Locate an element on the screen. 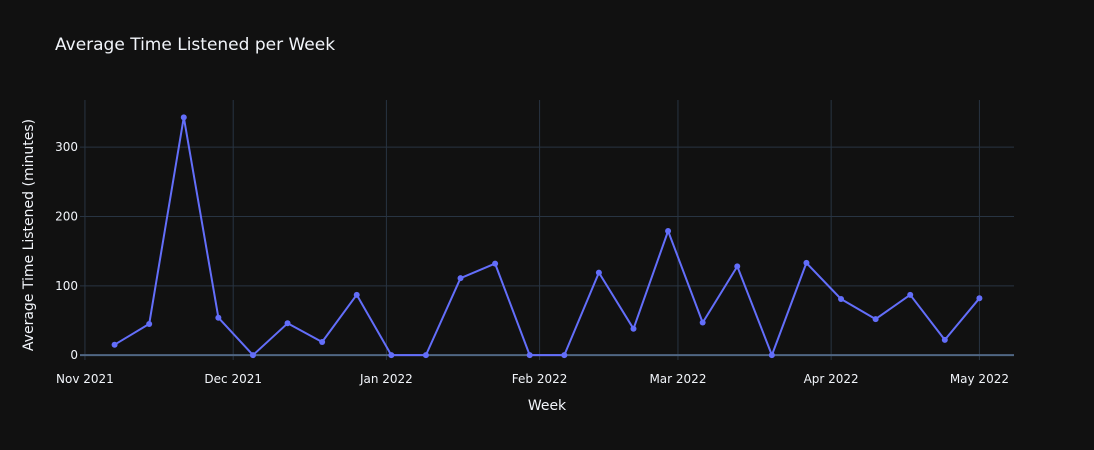 This screenshot has width=1094, height=450. x-tick-label: Feb 2022 is located at coordinates (540, 379).